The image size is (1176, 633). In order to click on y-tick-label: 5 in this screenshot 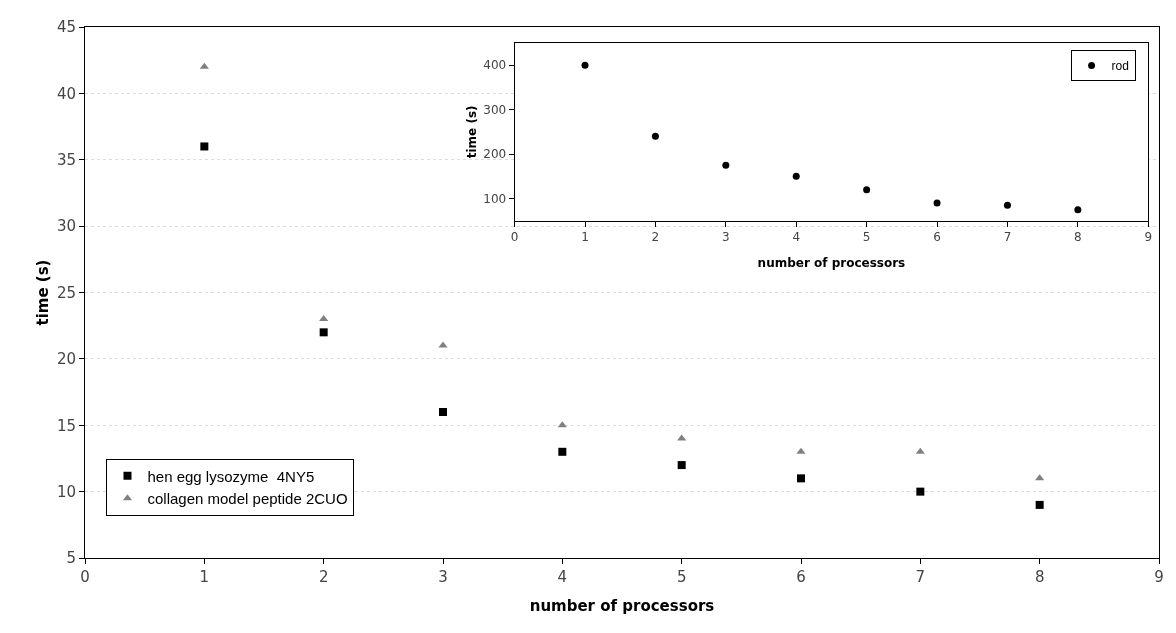, I will do `click(71, 558)`.